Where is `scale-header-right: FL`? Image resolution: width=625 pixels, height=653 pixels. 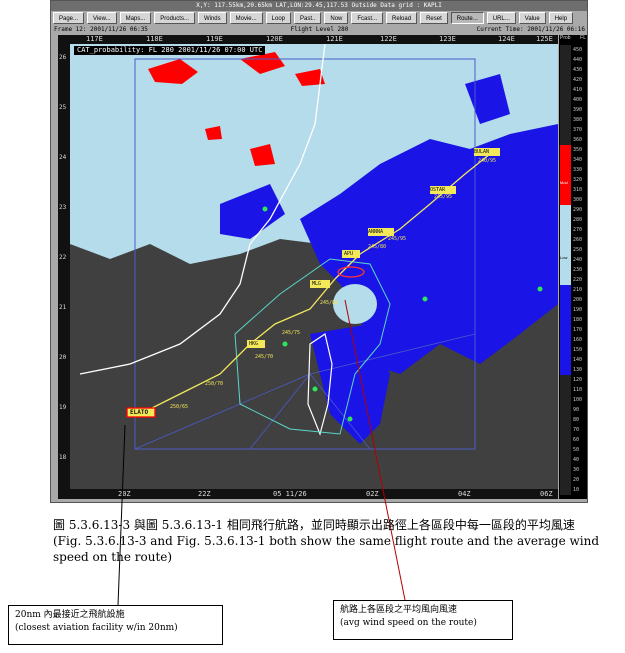
scale-header-right: FL is located at coordinates (583, 38).